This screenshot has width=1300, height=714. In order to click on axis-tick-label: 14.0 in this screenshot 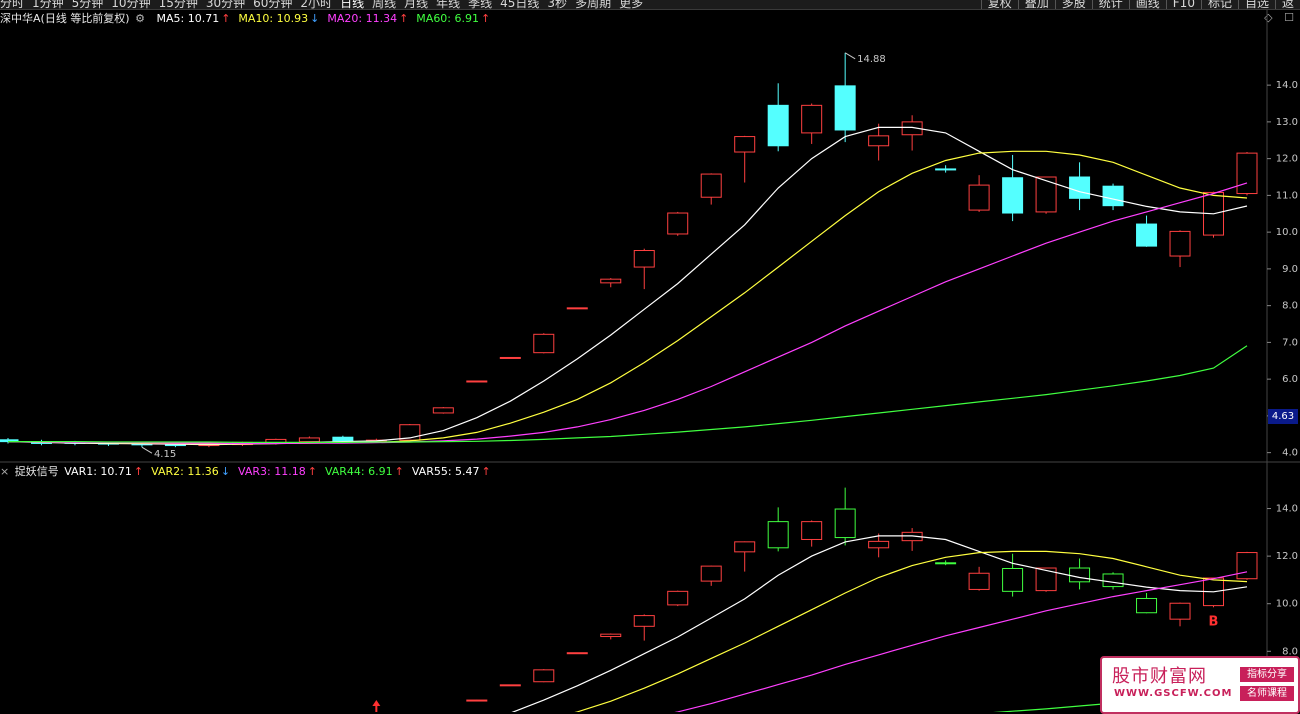, I will do `click(1287, 509)`.